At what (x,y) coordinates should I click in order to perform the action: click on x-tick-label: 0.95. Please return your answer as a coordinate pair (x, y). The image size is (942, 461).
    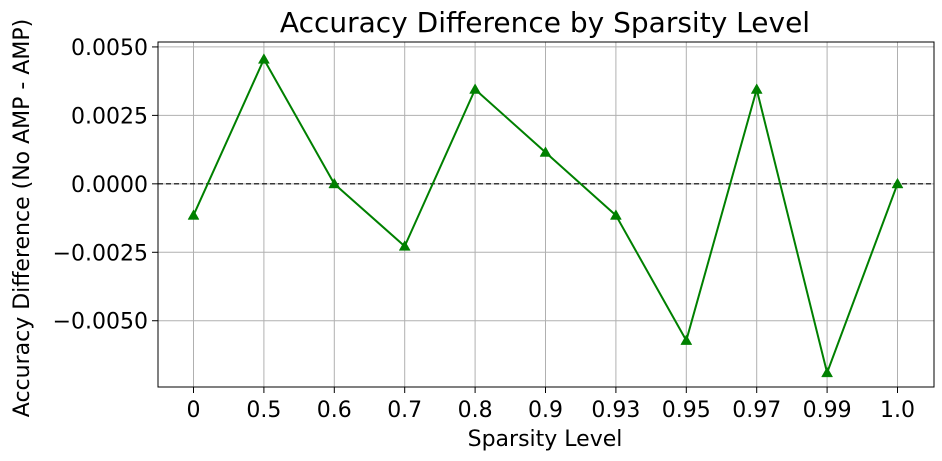
    Looking at the image, I should click on (686, 410).